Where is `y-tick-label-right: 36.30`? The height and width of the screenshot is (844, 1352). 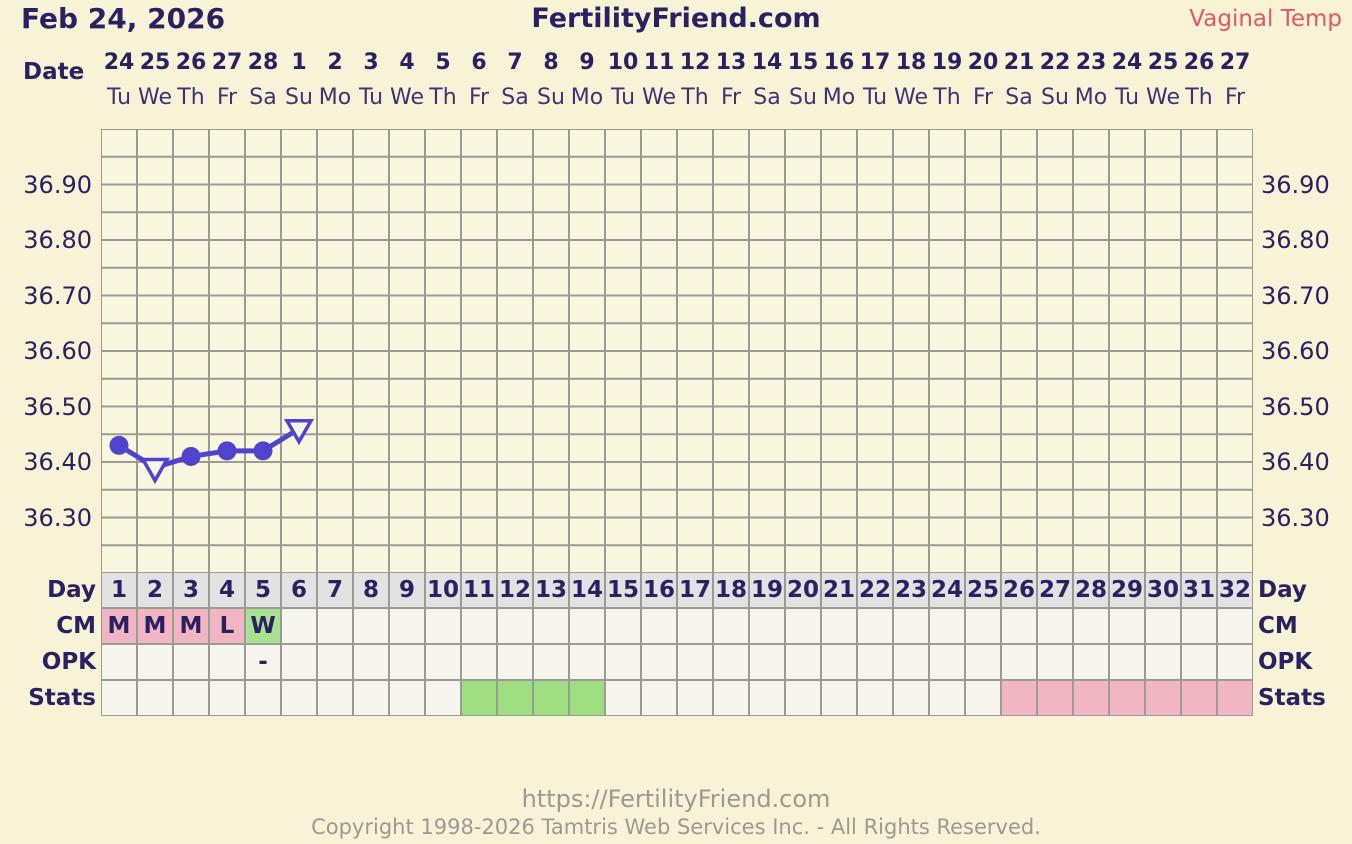
y-tick-label-right: 36.30 is located at coordinates (1295, 517).